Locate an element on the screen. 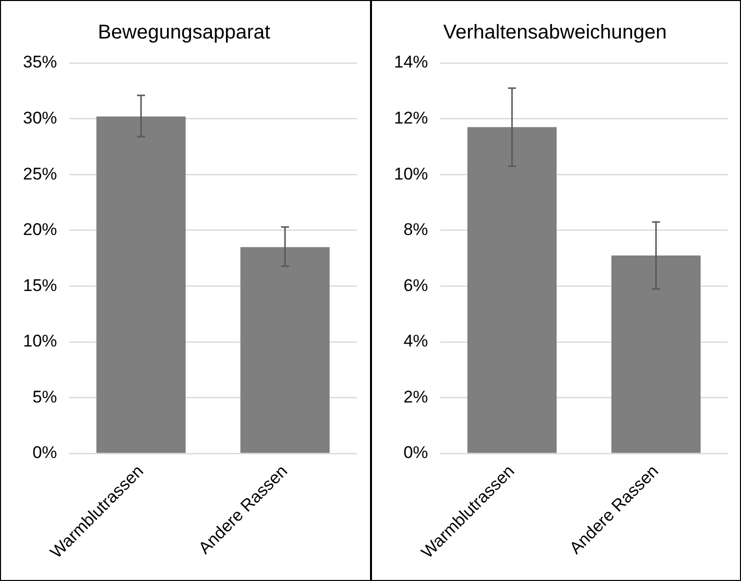  y-tick-label: 14% is located at coordinates (410, 62).